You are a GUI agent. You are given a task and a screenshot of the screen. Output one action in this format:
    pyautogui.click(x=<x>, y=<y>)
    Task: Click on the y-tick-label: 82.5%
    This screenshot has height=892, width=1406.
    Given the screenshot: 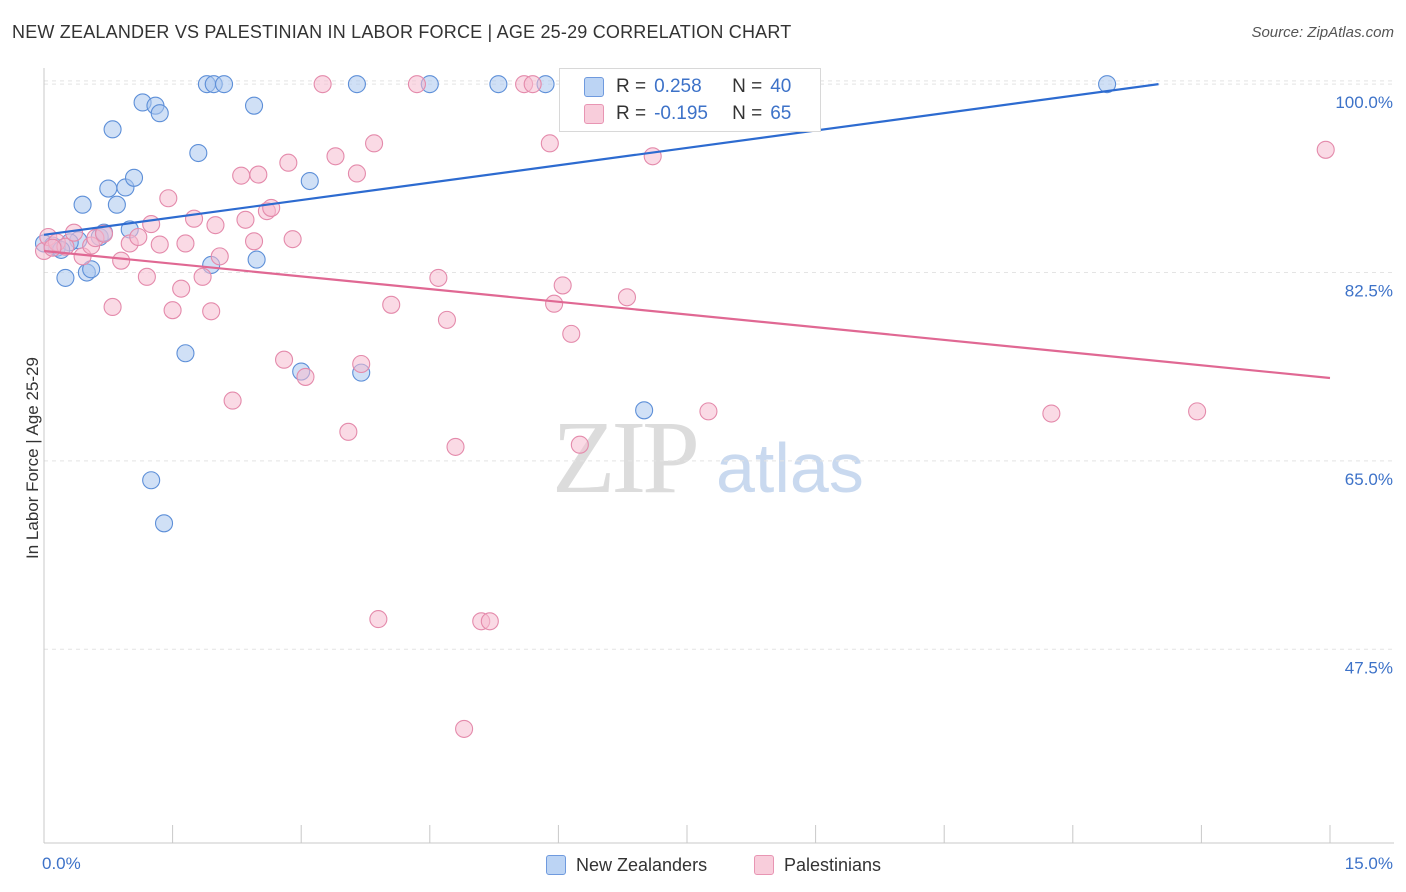 What is the action you would take?
    pyautogui.click(x=1369, y=291)
    